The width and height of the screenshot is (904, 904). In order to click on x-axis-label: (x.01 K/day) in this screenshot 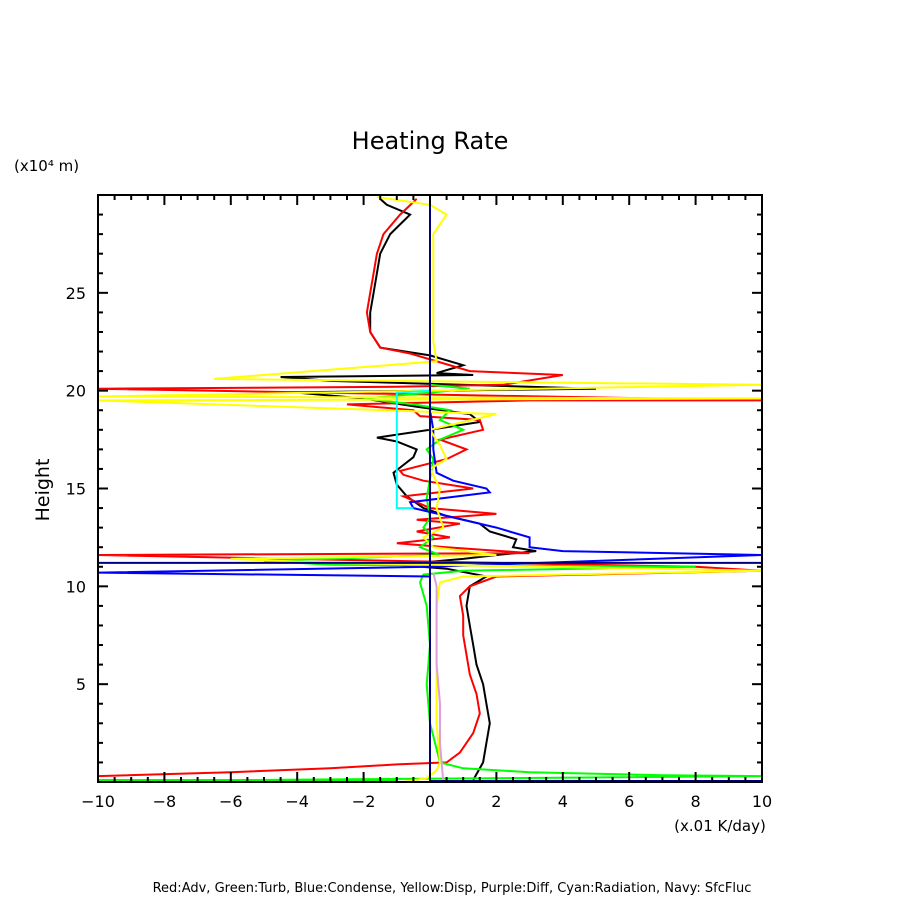, I will do `click(720, 826)`.